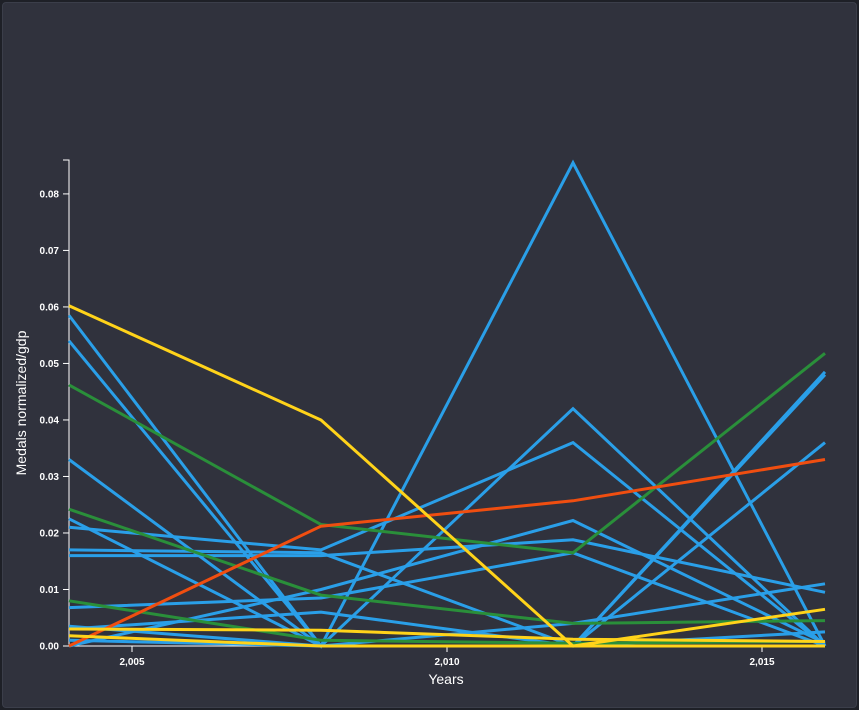 The width and height of the screenshot is (859, 710). Describe the element at coordinates (50, 647) in the screenshot. I see `y-tick-label: 0.00` at that location.